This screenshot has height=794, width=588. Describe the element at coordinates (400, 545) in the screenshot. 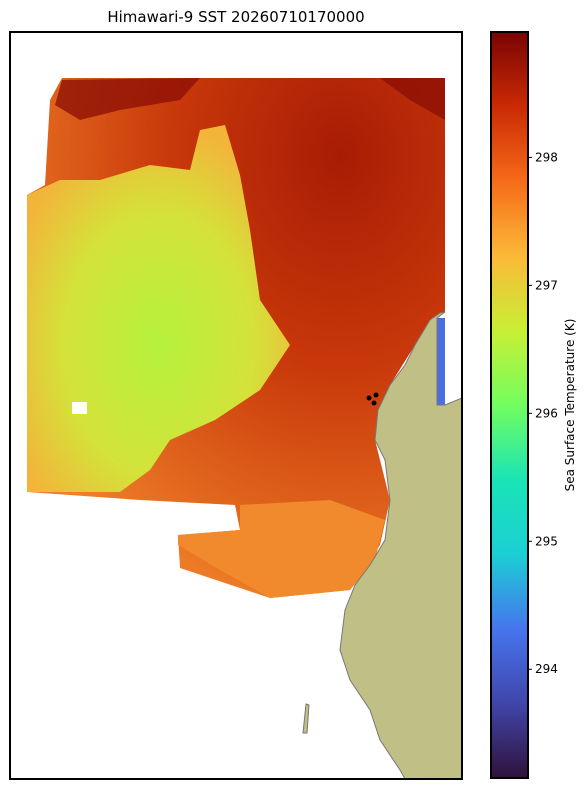

I see `land` at that location.